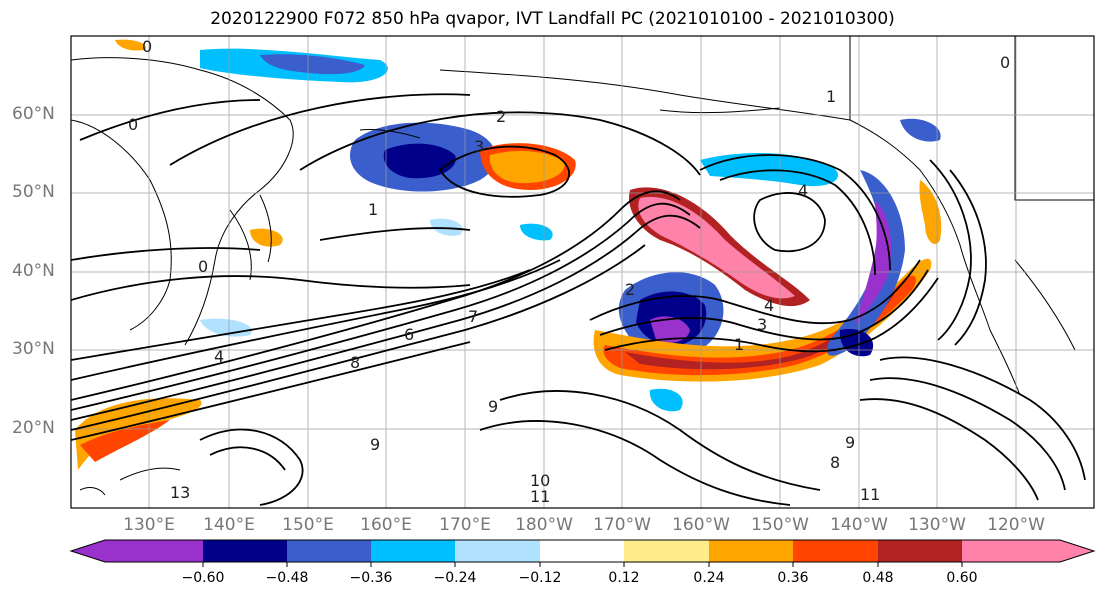  What do you see at coordinates (33, 114) in the screenshot?
I see `lat-label: 60°N` at bounding box center [33, 114].